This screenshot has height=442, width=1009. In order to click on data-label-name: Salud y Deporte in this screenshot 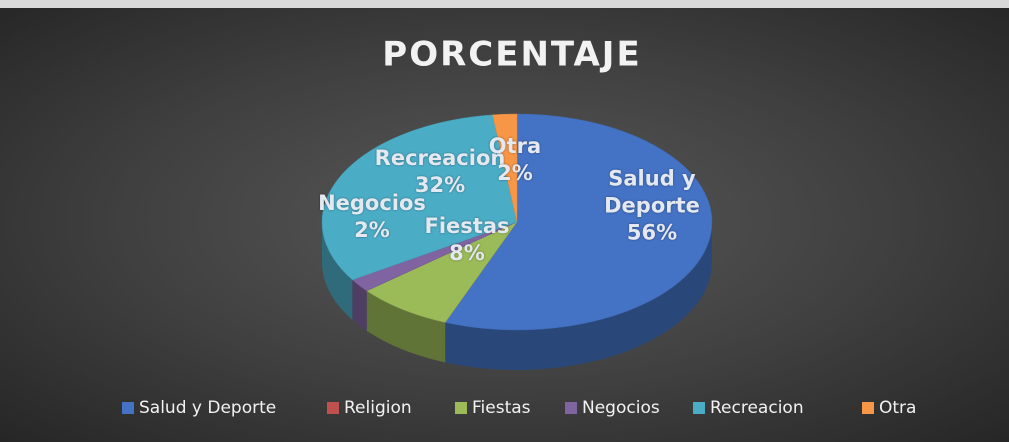, I will do `click(652, 192)`.